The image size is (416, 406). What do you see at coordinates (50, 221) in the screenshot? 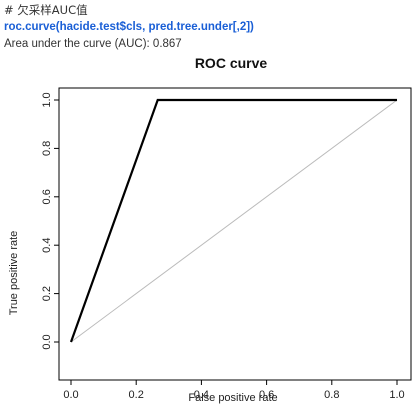
I see `y-axis: 0.0 0.2 0.4 0.6 0.8 1.0` at bounding box center [50, 221].